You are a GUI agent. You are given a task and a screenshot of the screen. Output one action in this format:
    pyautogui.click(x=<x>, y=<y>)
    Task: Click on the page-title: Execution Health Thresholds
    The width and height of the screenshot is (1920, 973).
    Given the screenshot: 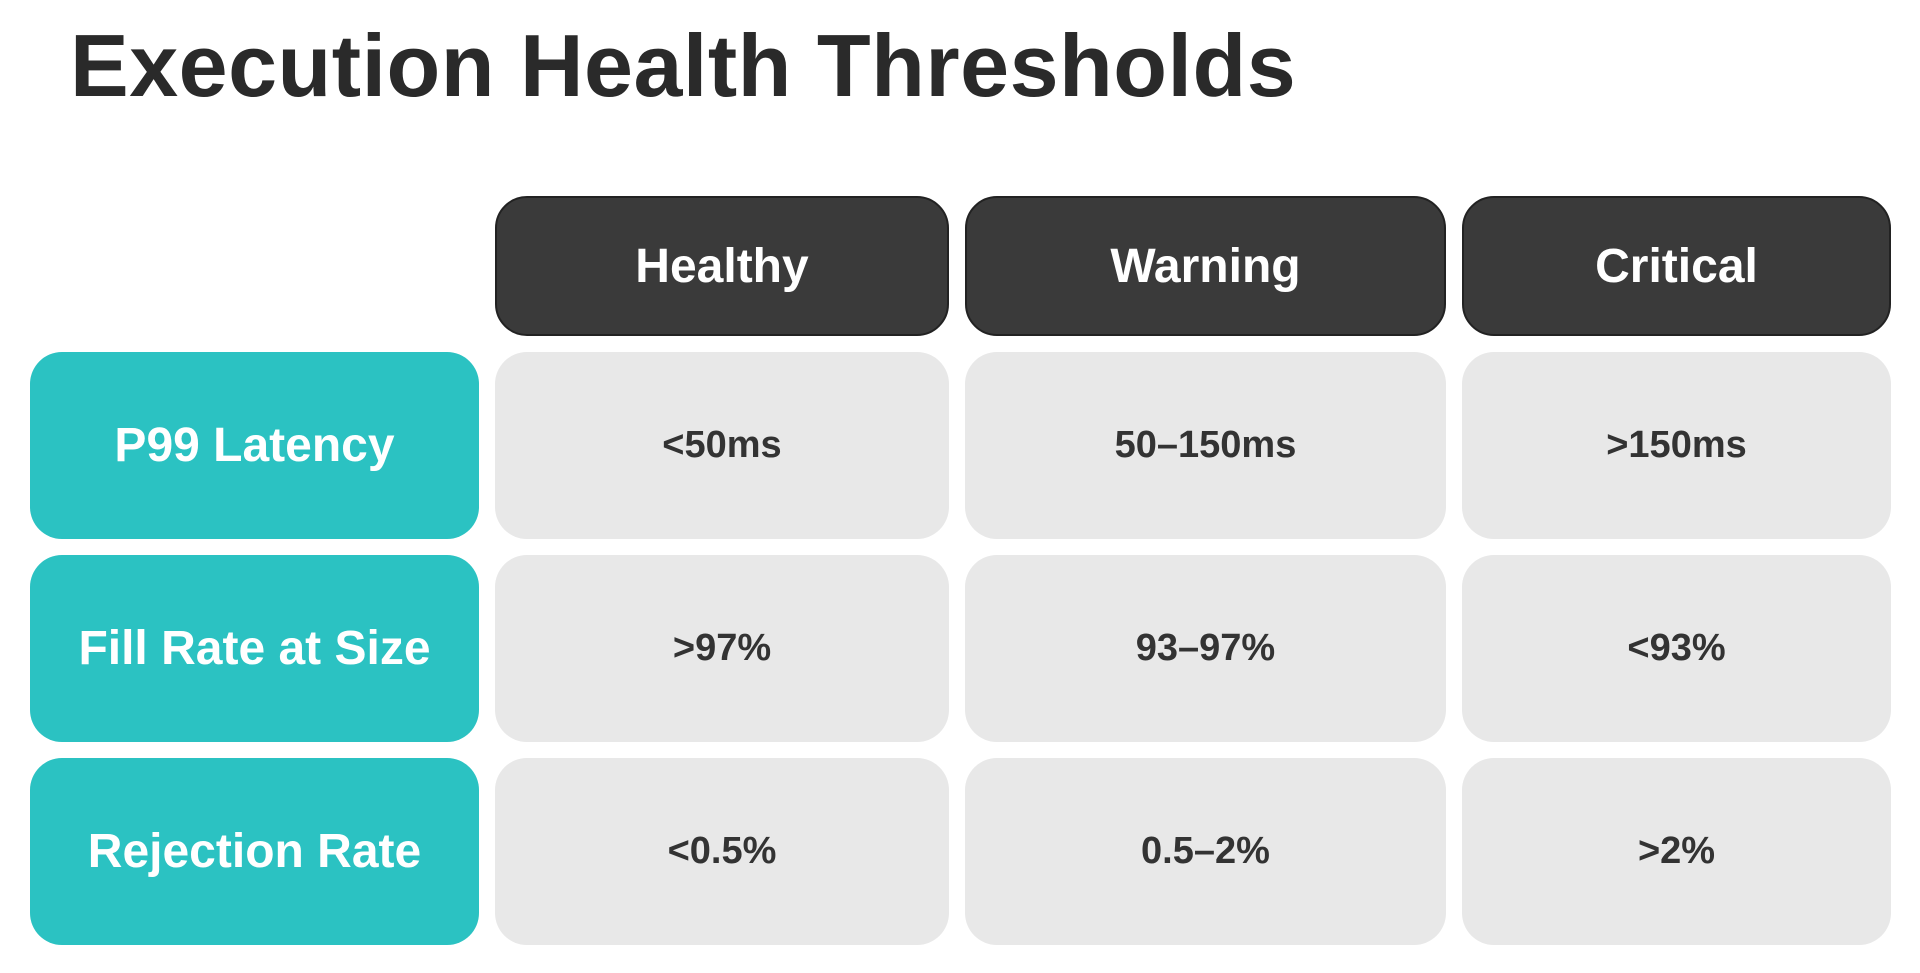 What is the action you would take?
    pyautogui.click(x=683, y=65)
    